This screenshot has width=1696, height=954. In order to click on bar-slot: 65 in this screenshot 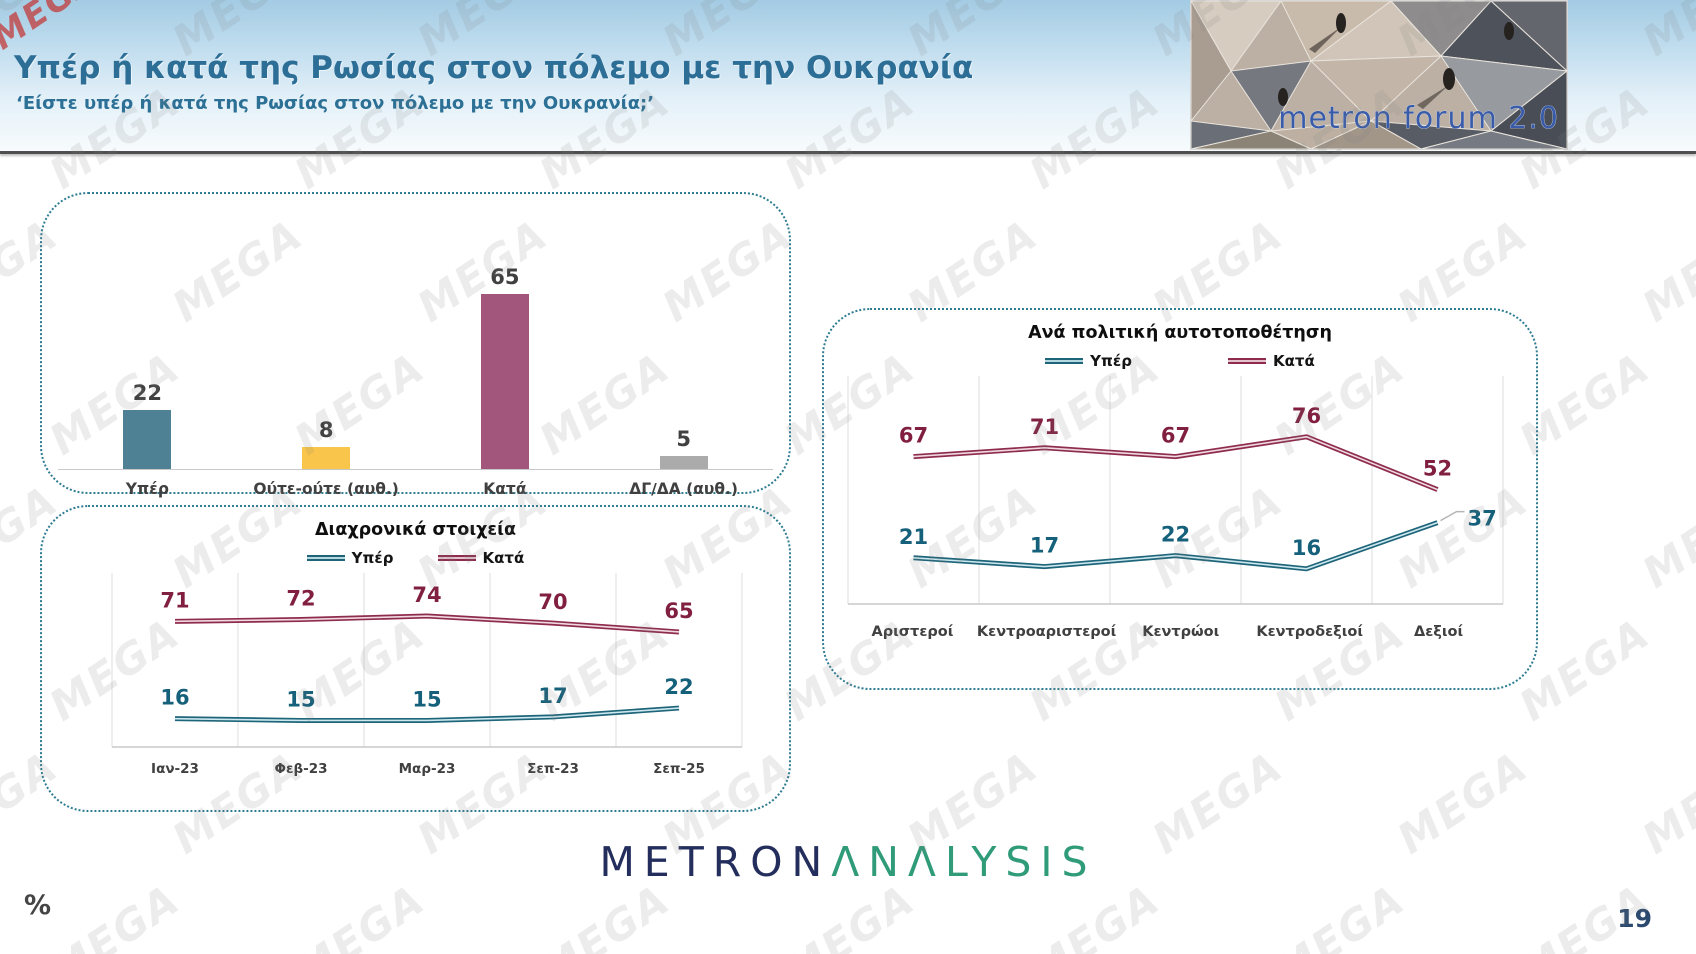, I will do `click(505, 366)`.